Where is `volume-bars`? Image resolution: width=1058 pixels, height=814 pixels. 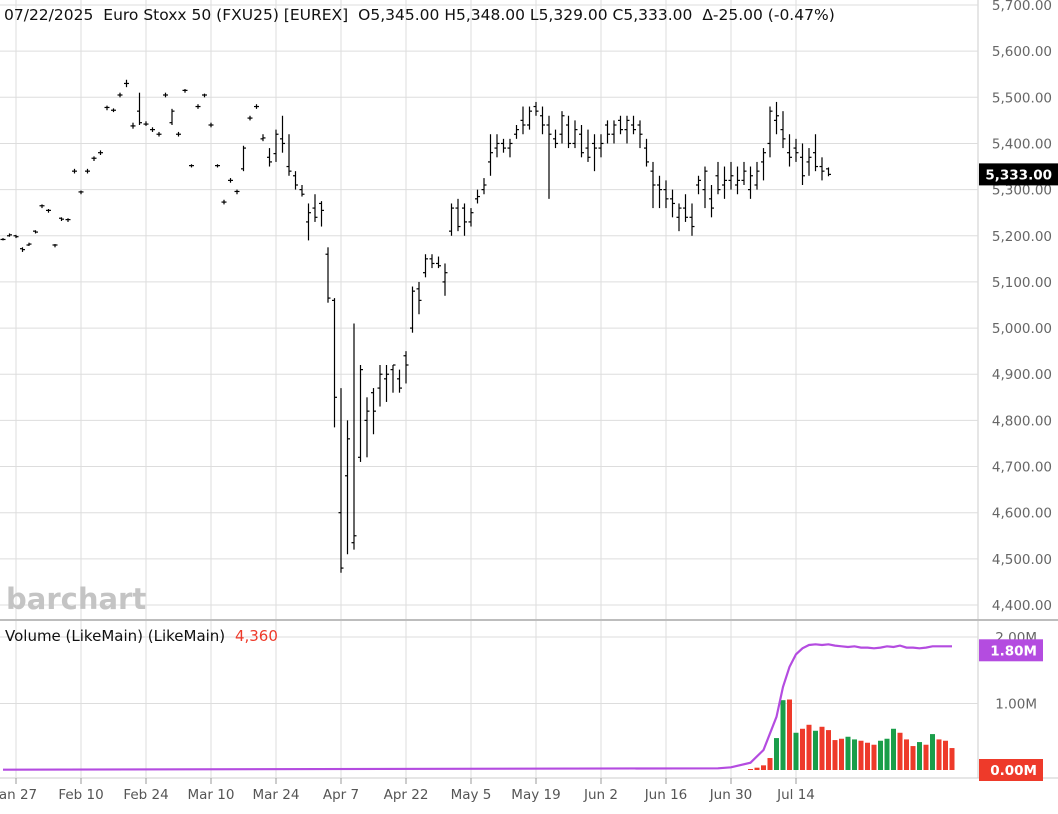 volume-bars is located at coordinates (851, 734).